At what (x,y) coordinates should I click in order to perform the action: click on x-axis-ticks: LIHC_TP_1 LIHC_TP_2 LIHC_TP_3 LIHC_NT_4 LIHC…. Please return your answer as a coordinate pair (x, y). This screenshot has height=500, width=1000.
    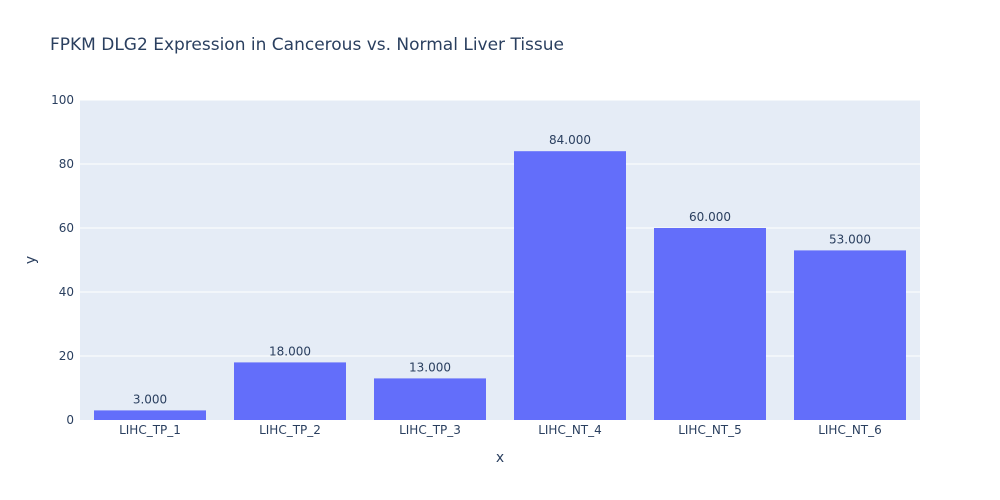
    Looking at the image, I should click on (500, 430).